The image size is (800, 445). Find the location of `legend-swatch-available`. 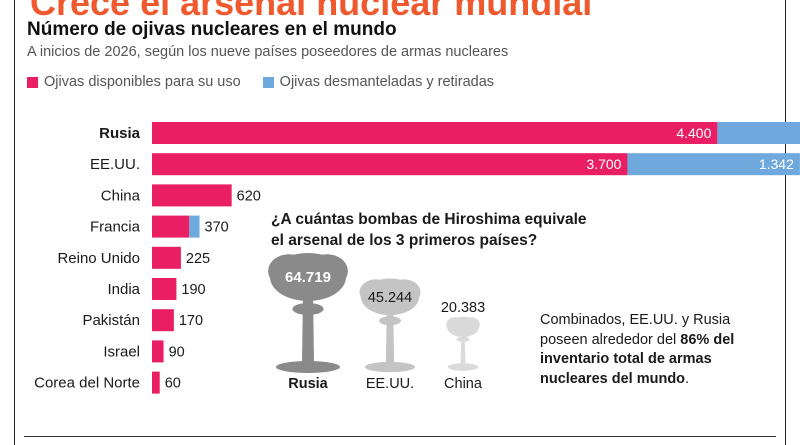

legend-swatch-available is located at coordinates (32, 82).